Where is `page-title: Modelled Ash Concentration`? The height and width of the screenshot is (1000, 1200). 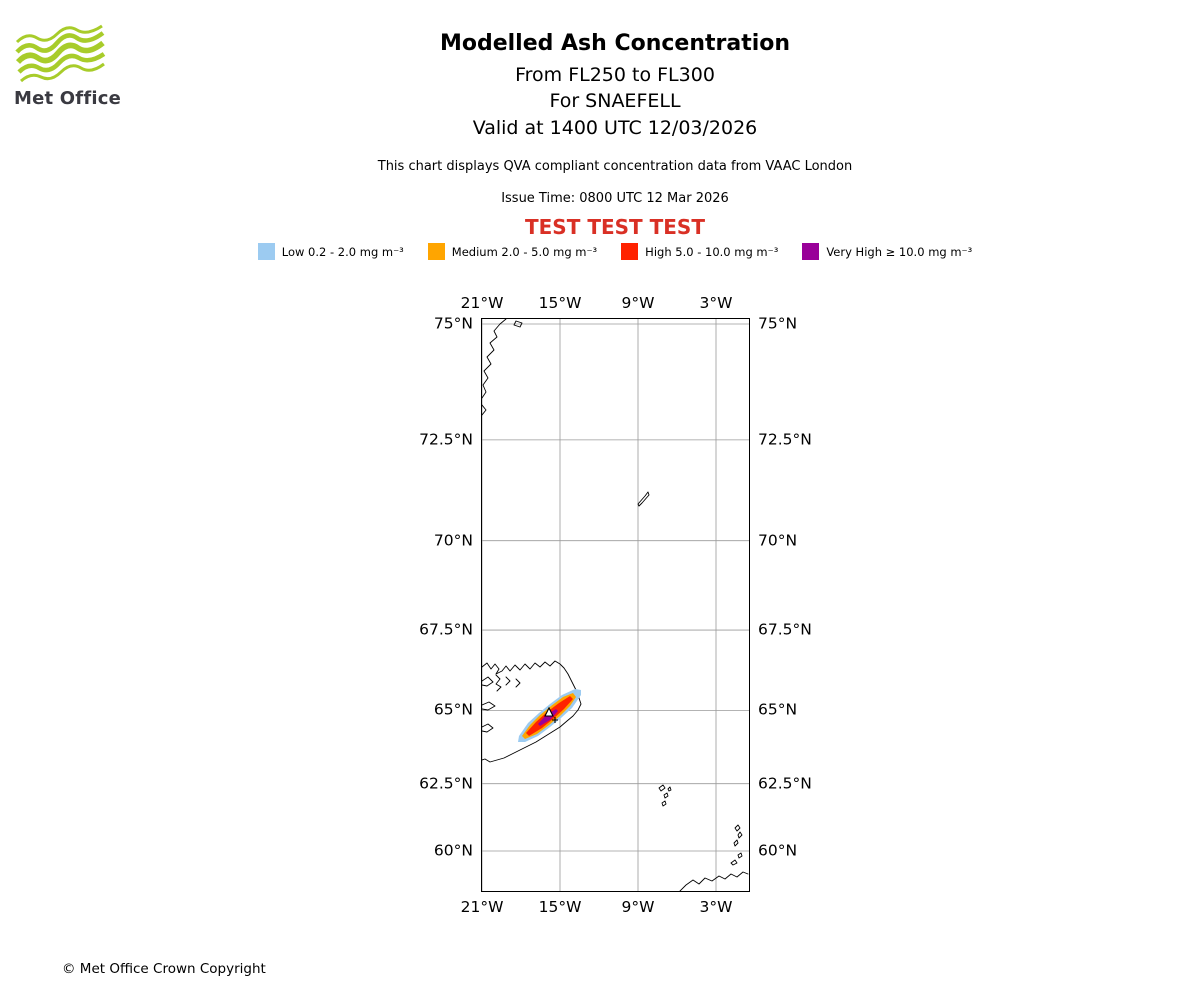
page-title: Modelled Ash Concentration is located at coordinates (615, 43).